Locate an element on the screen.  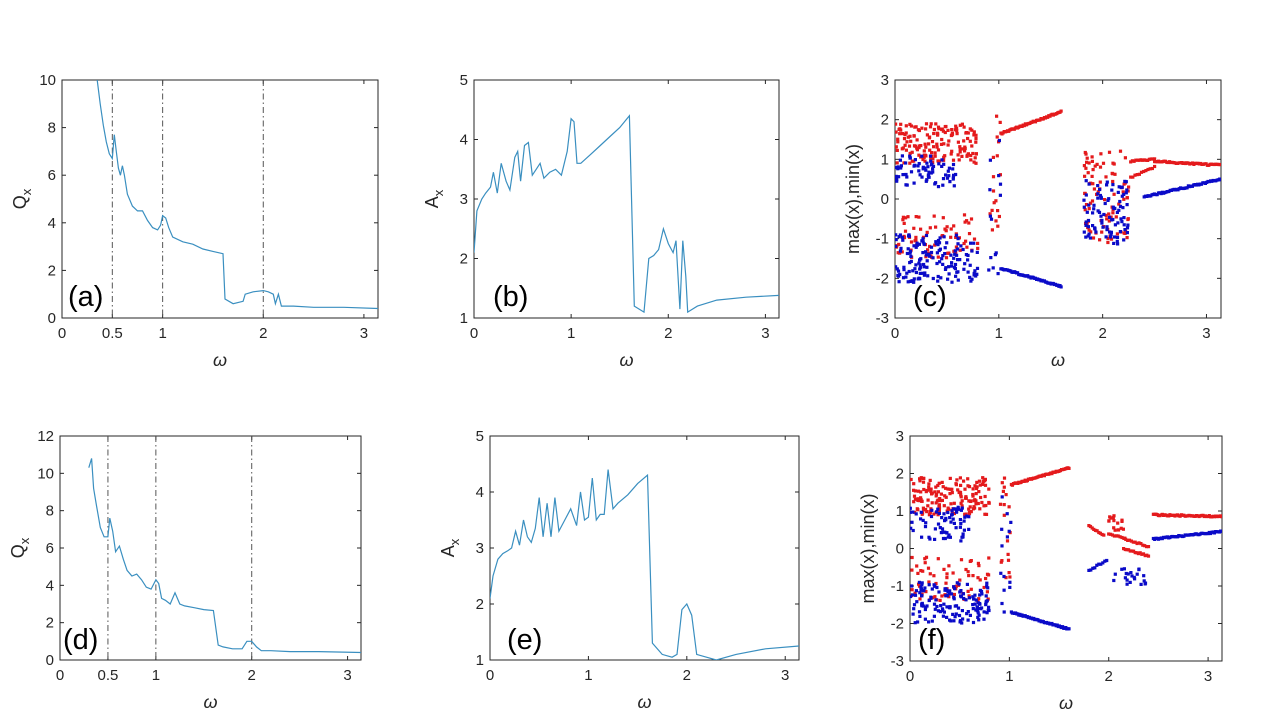
y-tick-label: 10 is located at coordinates (45, 473).